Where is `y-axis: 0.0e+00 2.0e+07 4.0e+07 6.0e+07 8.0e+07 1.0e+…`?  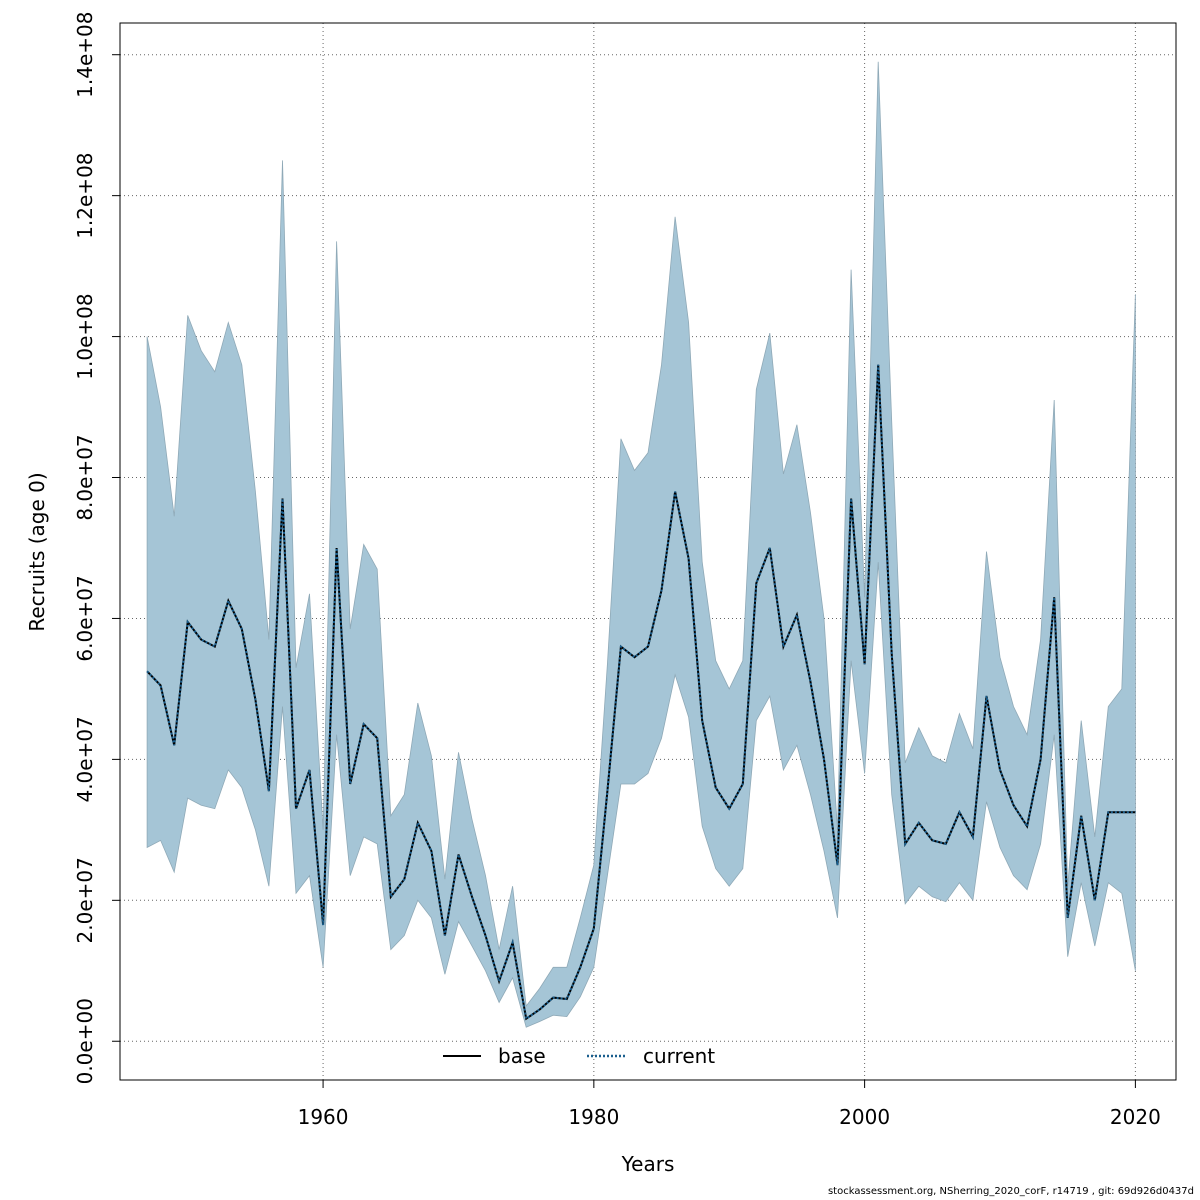
y-axis: 0.0e+00 2.0e+07 4.0e+07 6.0e+07 8.0e+07 1.0e+… is located at coordinates (96, 548).